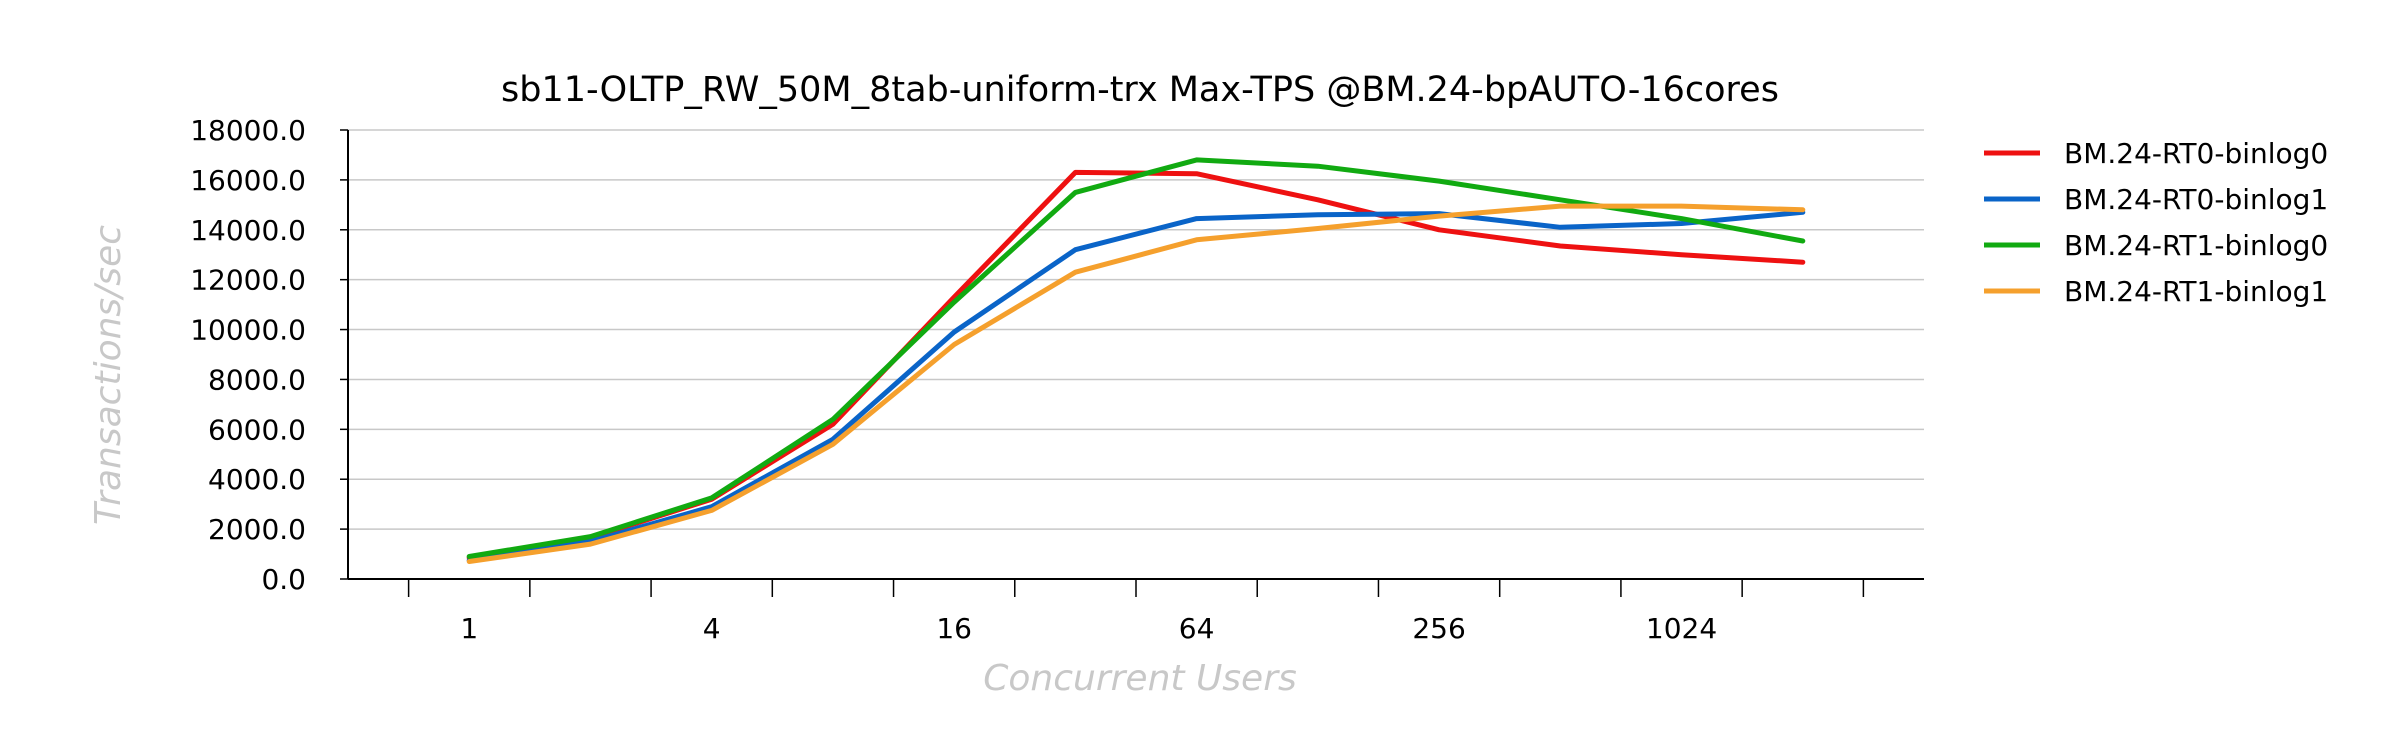  Describe the element at coordinates (248, 180) in the screenshot. I see `y-tick-label: 16000.0` at that location.